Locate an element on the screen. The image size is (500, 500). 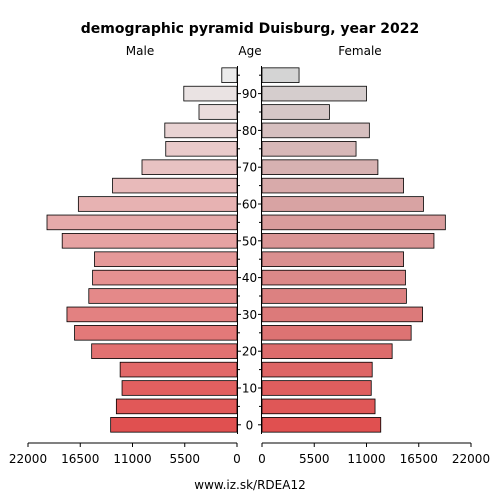
age-tick-label: 90 is located at coordinates (249, 94).